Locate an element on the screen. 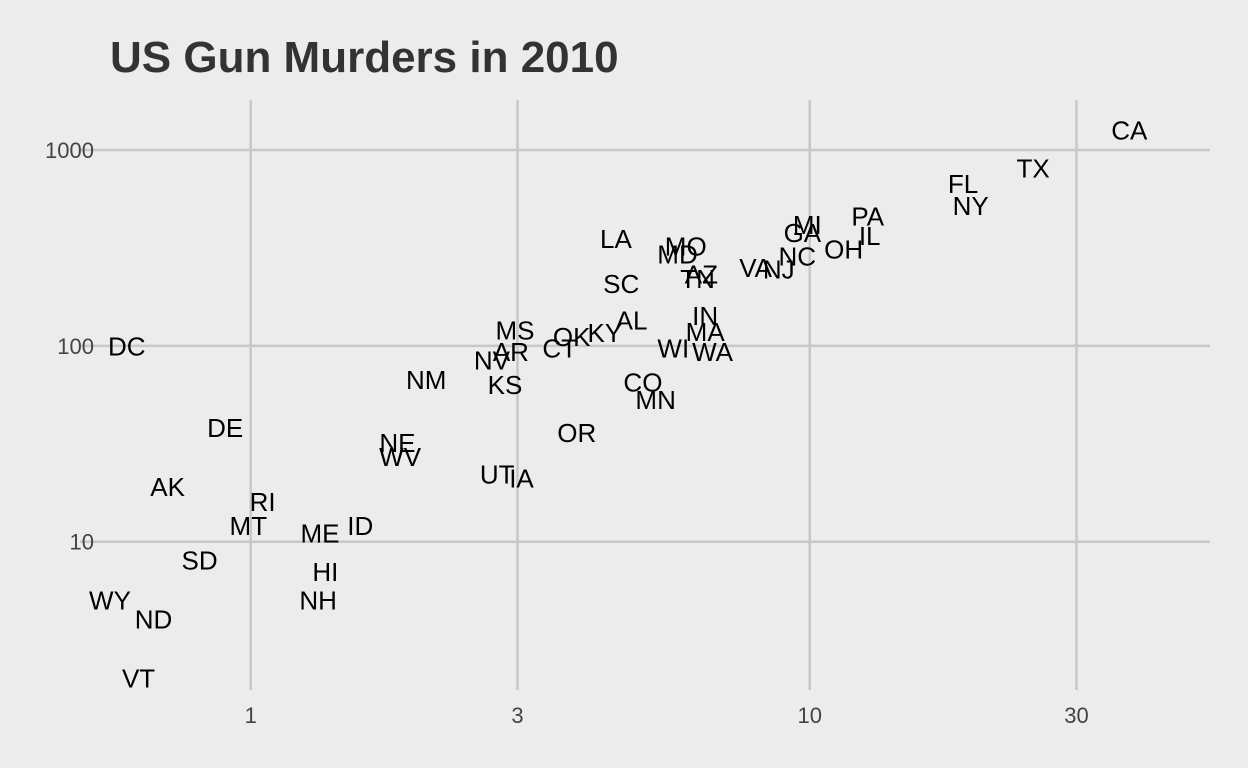 The height and width of the screenshot is (768, 1248). point-label-la: LA is located at coordinates (616, 239).